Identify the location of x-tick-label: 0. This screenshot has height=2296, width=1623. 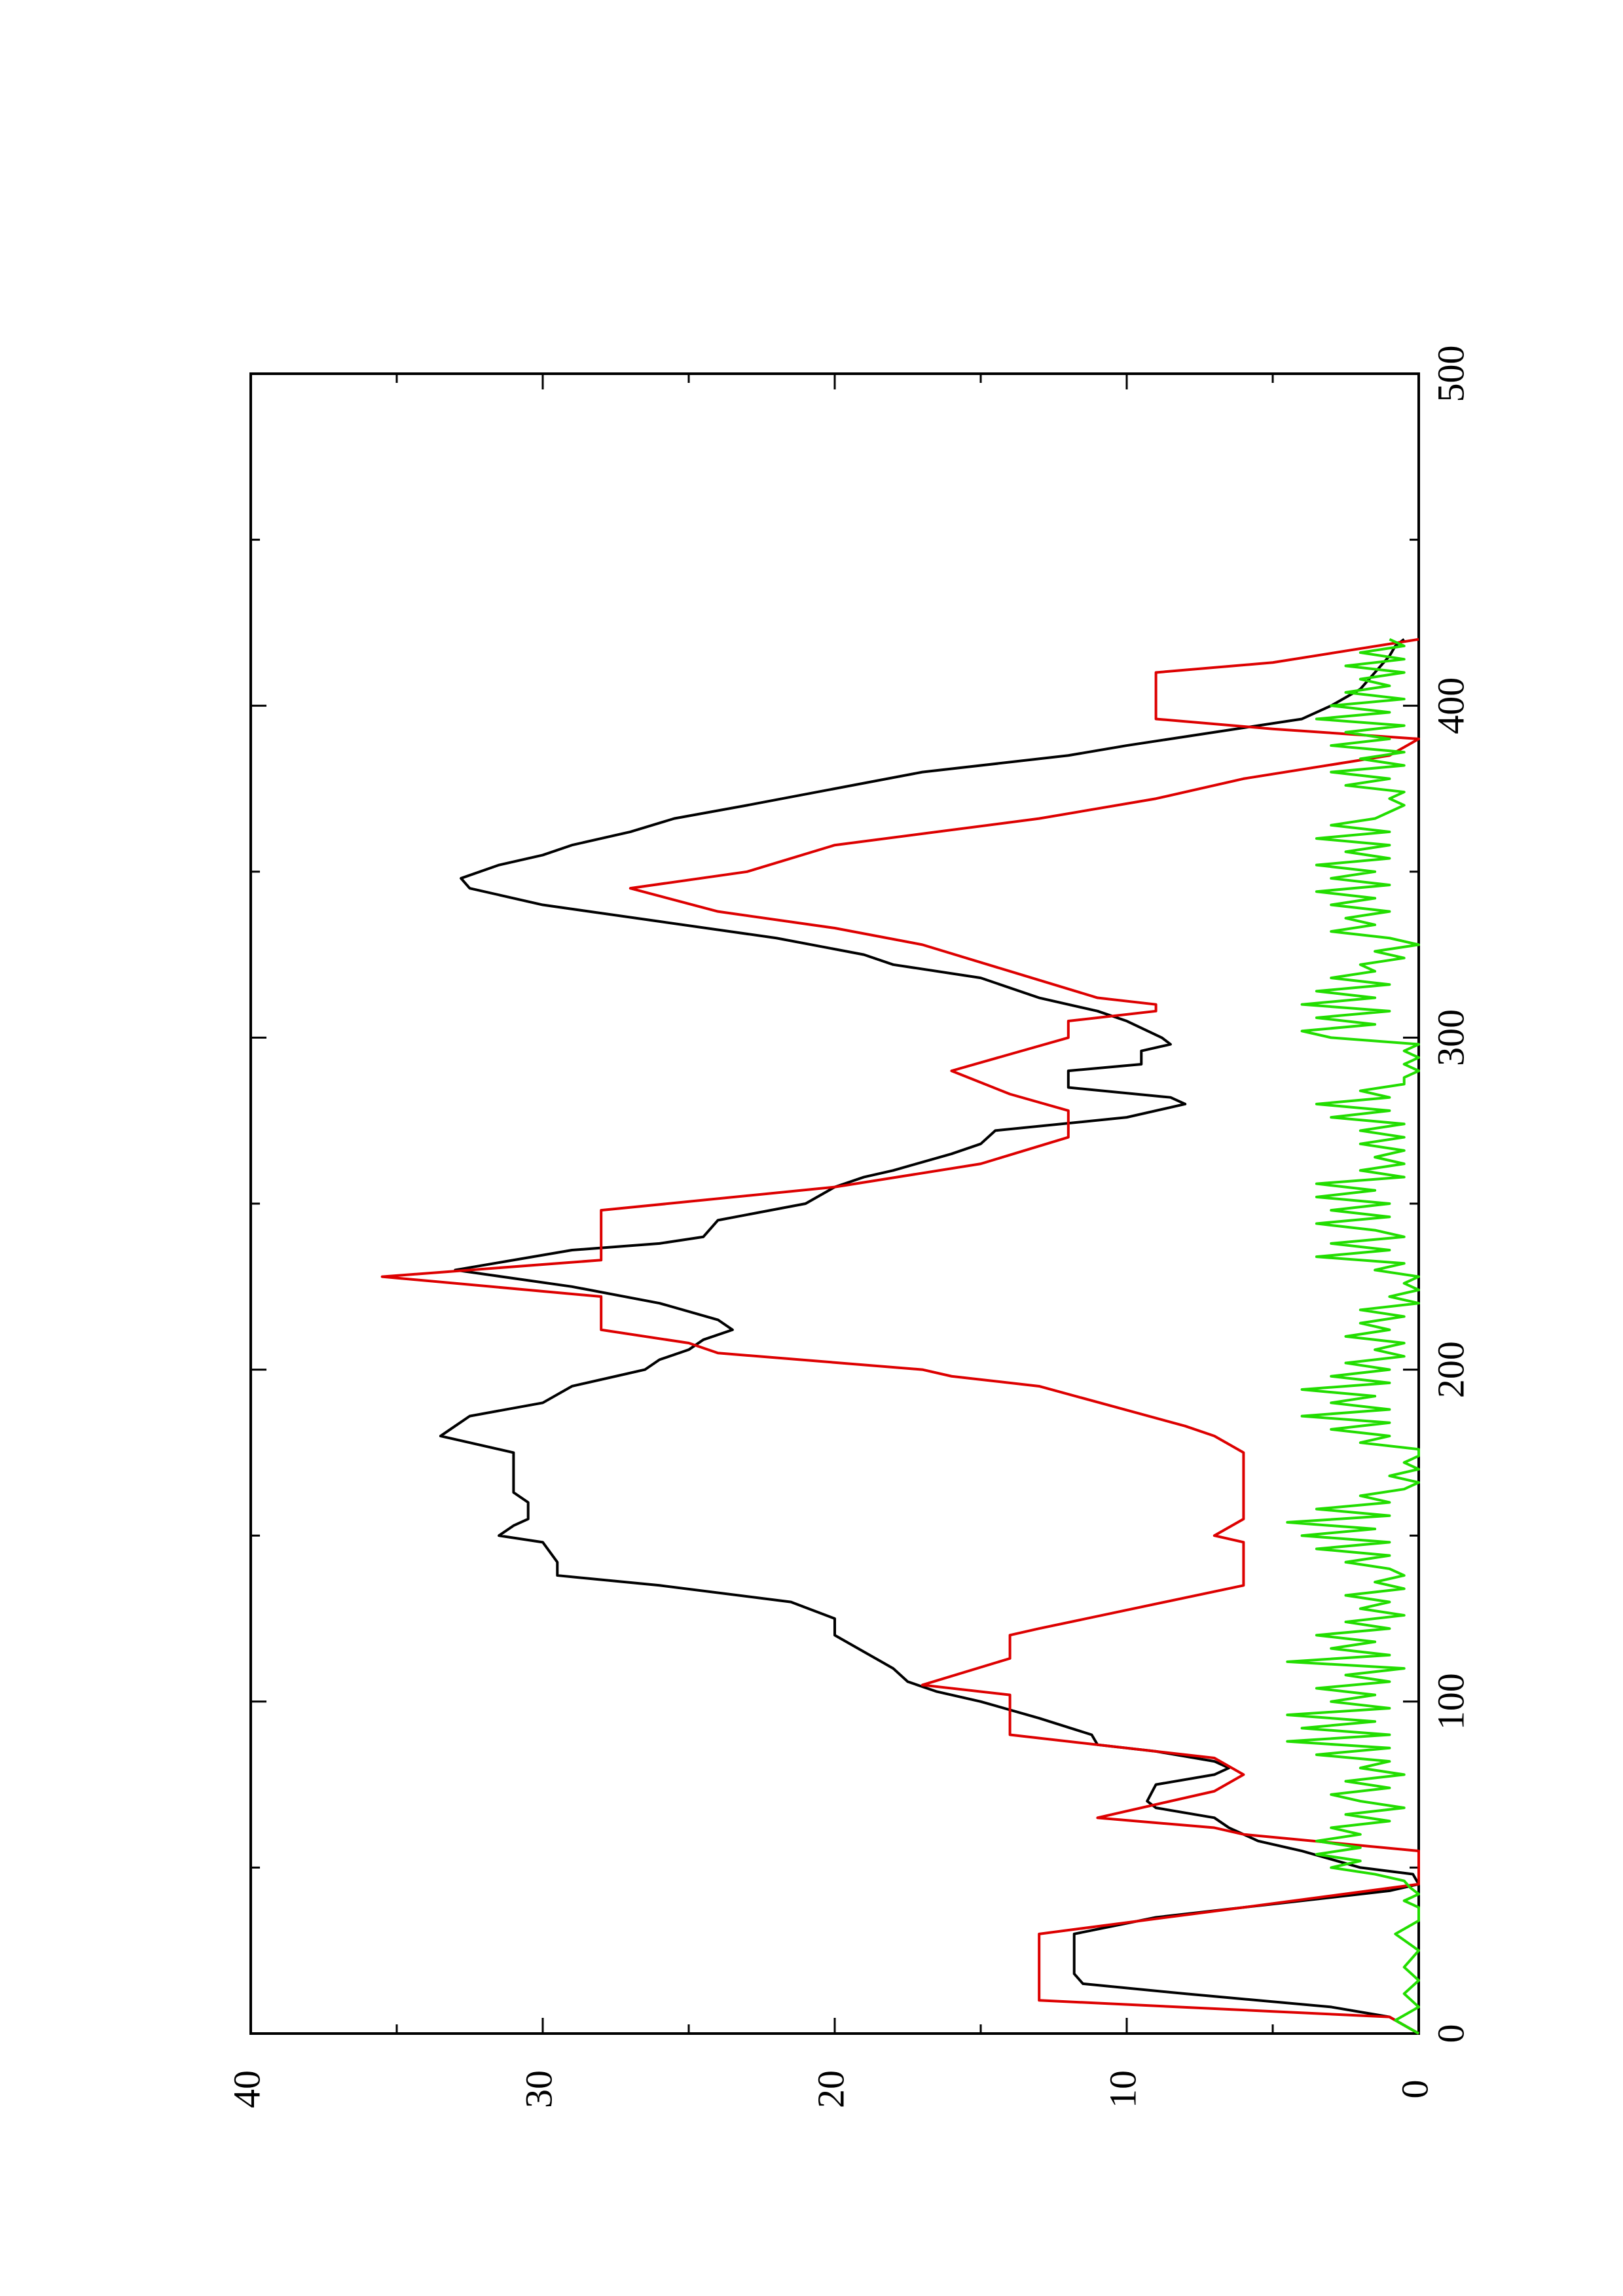
(1450, 2033).